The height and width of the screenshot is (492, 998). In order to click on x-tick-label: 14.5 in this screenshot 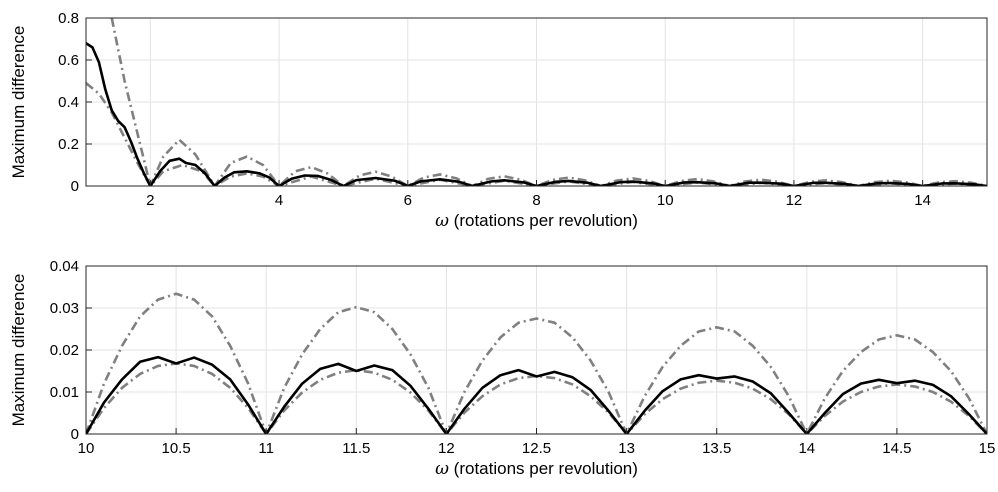, I will do `click(896, 448)`.